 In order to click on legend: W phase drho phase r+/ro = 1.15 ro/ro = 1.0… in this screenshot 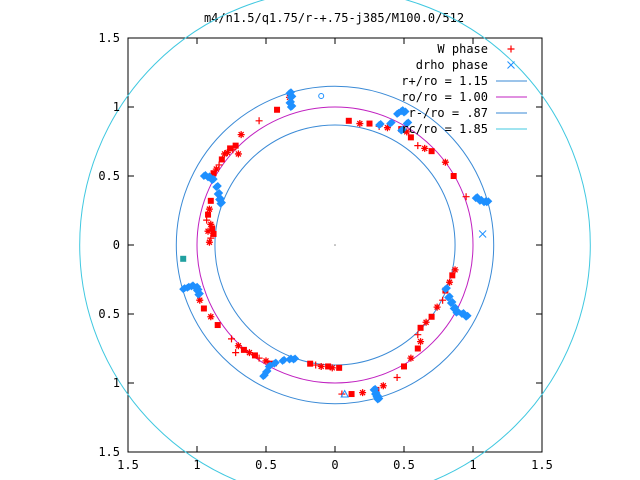, I will do `click(464, 89)`.